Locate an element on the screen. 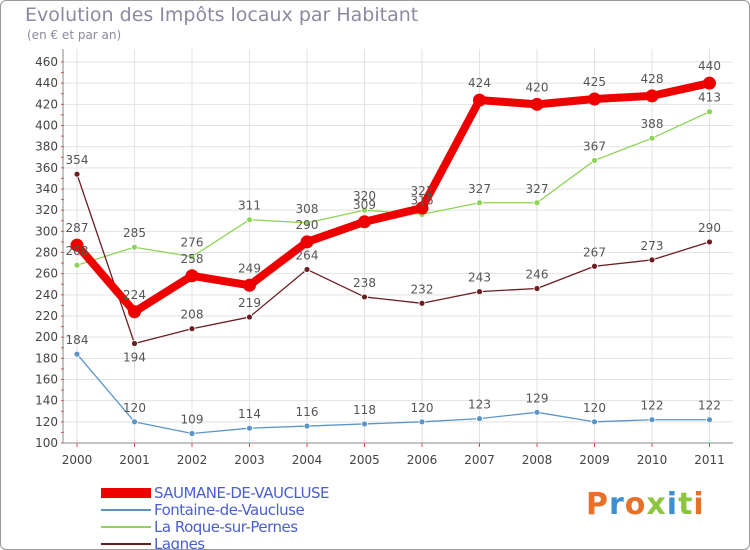 The height and width of the screenshot is (550, 750). data-label: 232 is located at coordinates (422, 289).